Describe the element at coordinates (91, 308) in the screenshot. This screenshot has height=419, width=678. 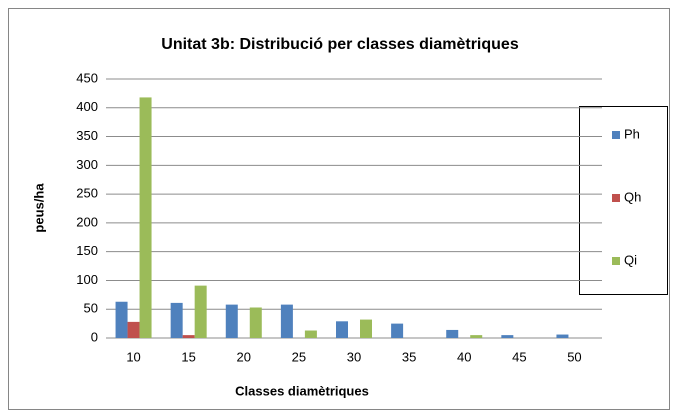
I see `y-tick-label: 50` at that location.